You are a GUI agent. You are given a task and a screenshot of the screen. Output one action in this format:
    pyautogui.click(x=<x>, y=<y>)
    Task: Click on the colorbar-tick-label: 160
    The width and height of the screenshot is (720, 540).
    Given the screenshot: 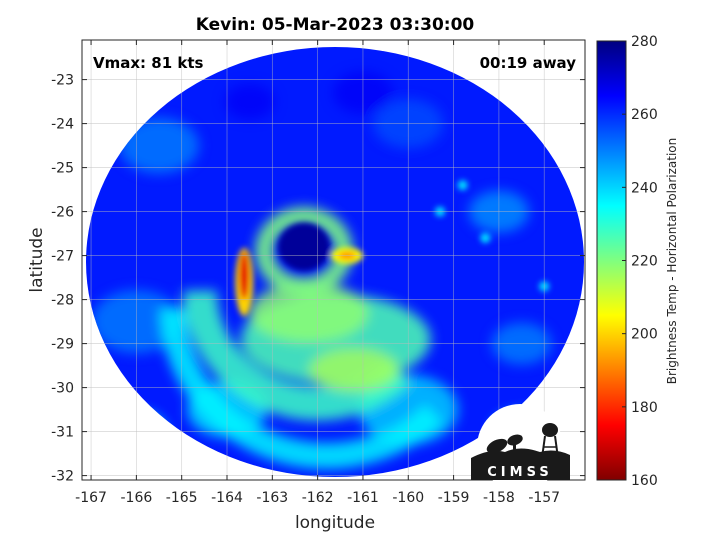 What is the action you would take?
    pyautogui.click(x=644, y=481)
    